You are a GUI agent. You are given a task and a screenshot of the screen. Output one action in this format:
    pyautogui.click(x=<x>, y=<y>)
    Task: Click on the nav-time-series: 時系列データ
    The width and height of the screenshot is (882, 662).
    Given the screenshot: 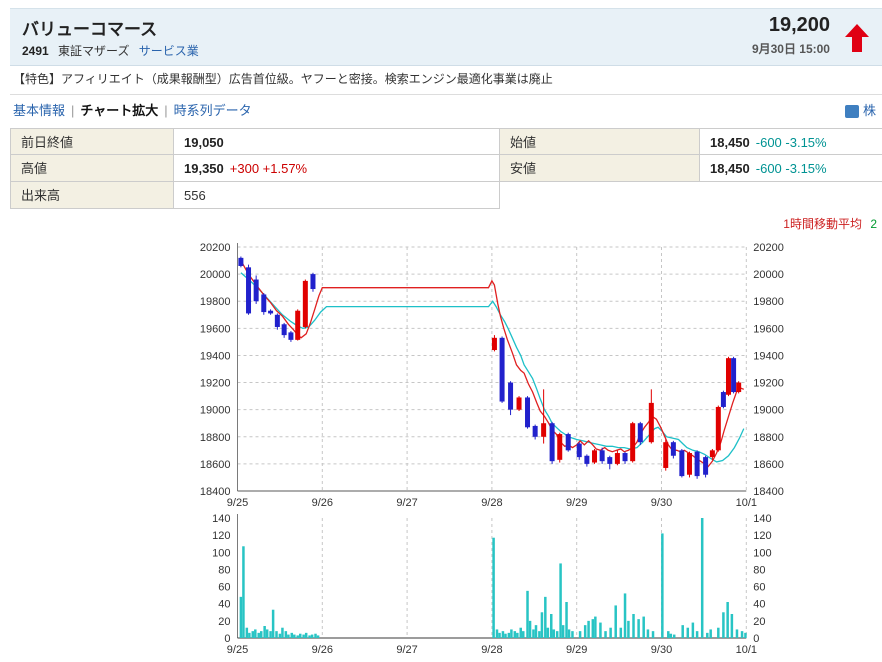 What is the action you would take?
    pyautogui.click(x=212, y=110)
    